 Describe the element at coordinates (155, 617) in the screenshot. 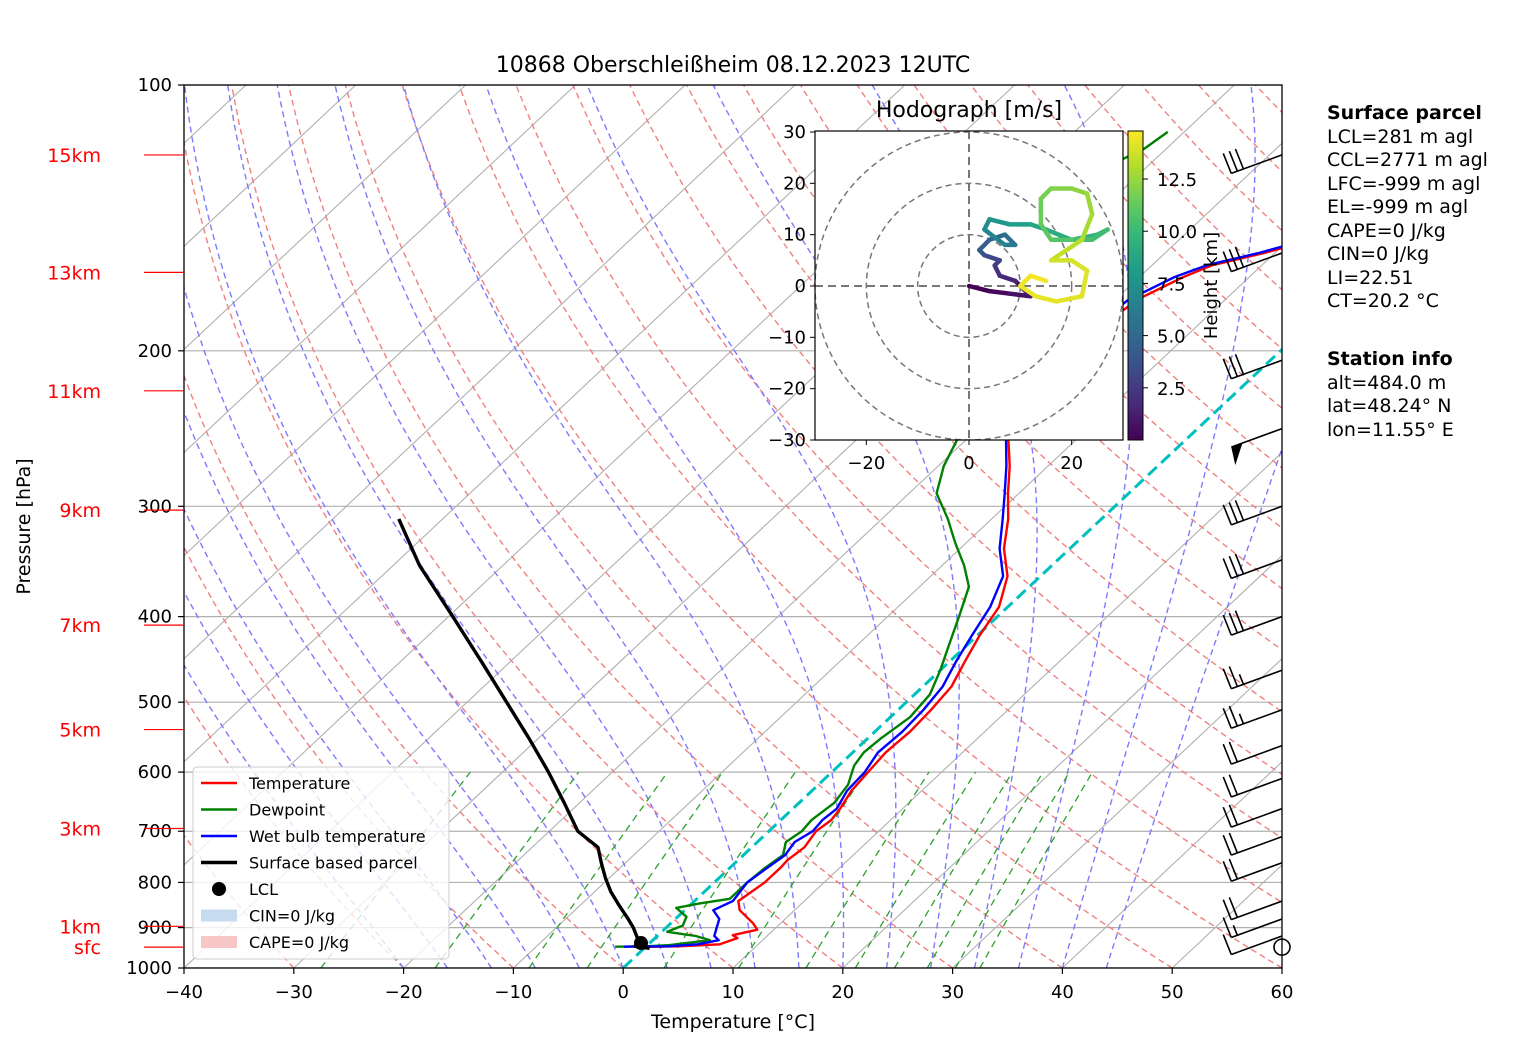

I see `y-tick-label: 400` at that location.